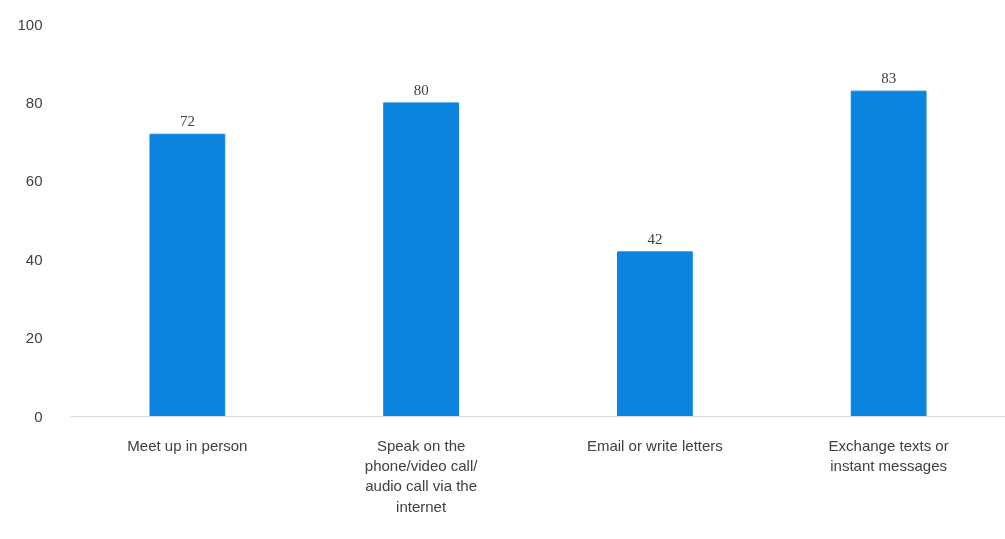 The width and height of the screenshot is (1005, 539). I want to click on y-tick-label: 0, so click(38, 416).